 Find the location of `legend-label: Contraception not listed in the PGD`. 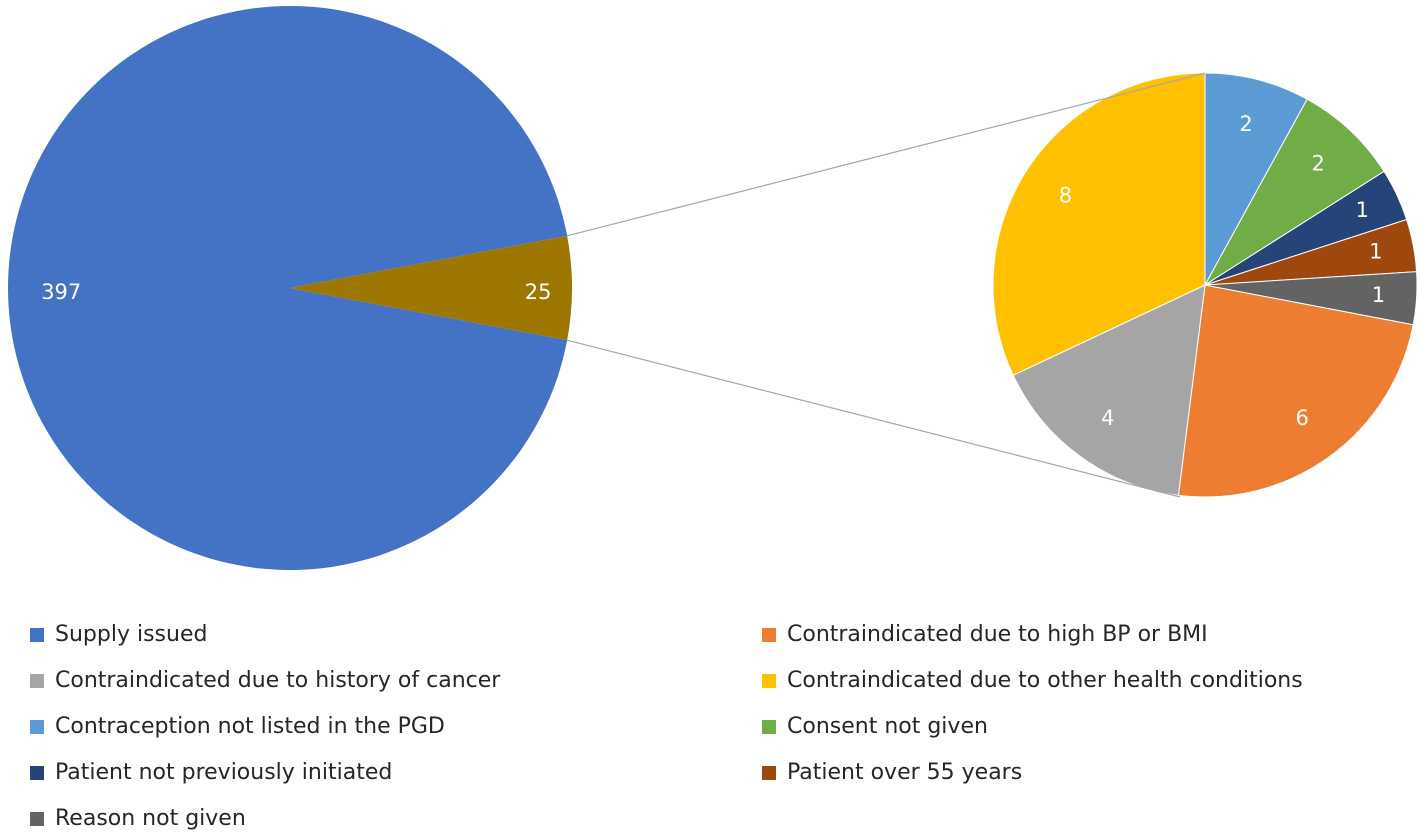

legend-label: Contraception not listed in the PGD is located at coordinates (250, 726).